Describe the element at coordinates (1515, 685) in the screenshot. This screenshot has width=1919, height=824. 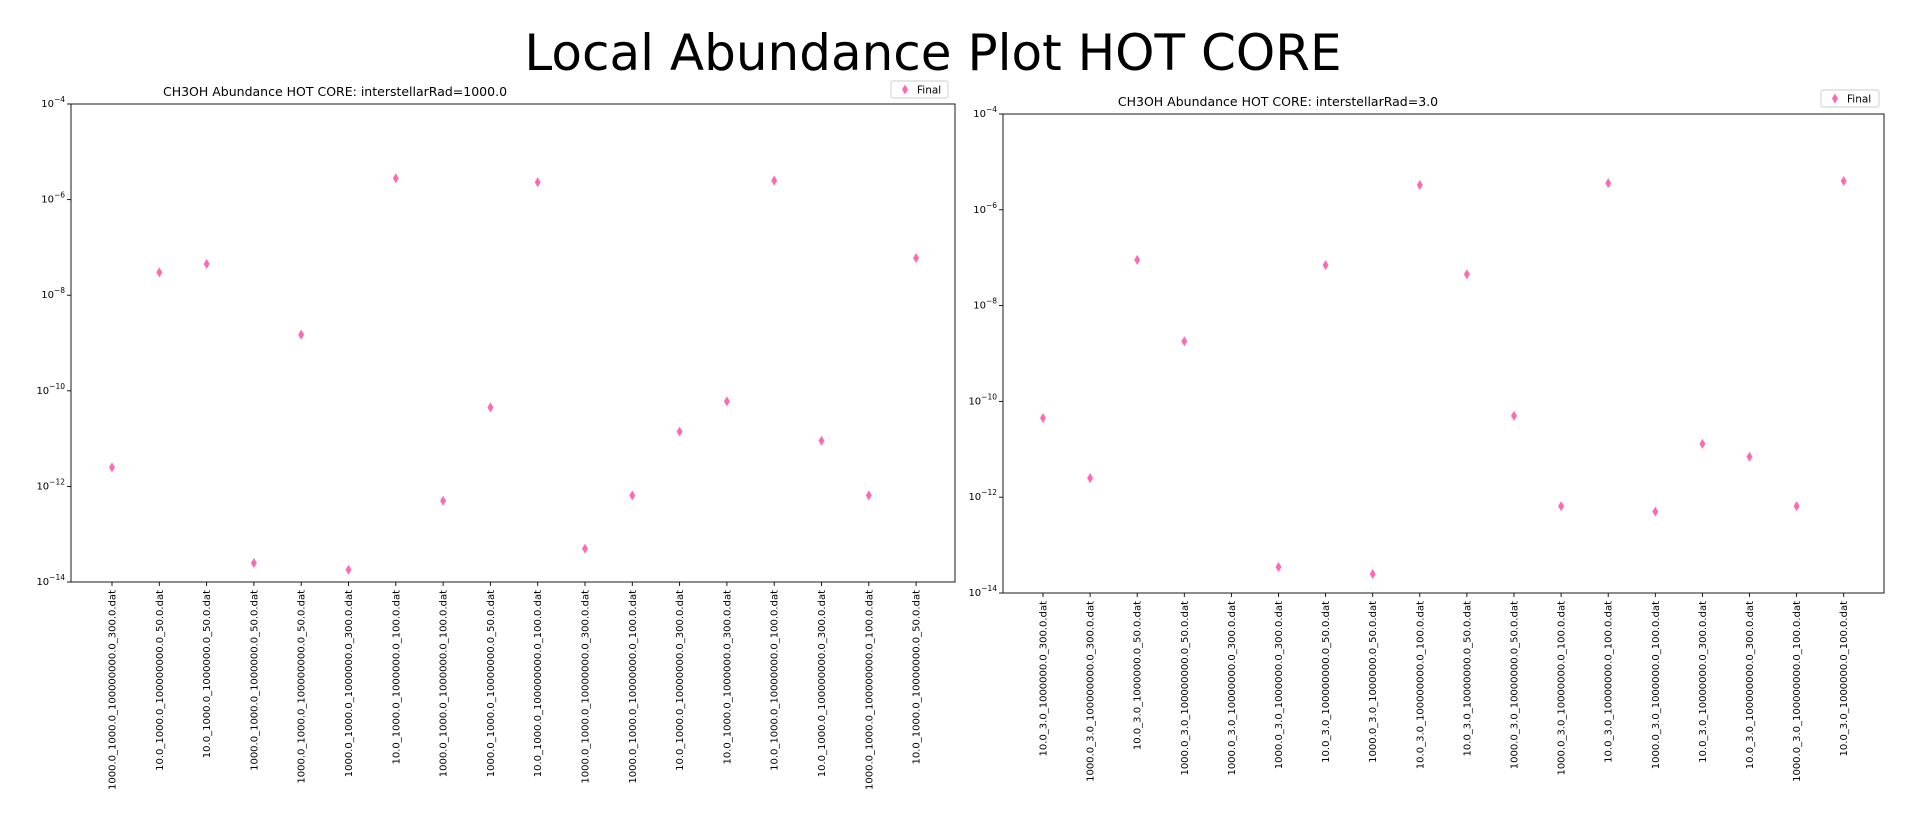
I see `x-tick-label: 1000.0_3.0_10000000.0_50.0.dat` at that location.